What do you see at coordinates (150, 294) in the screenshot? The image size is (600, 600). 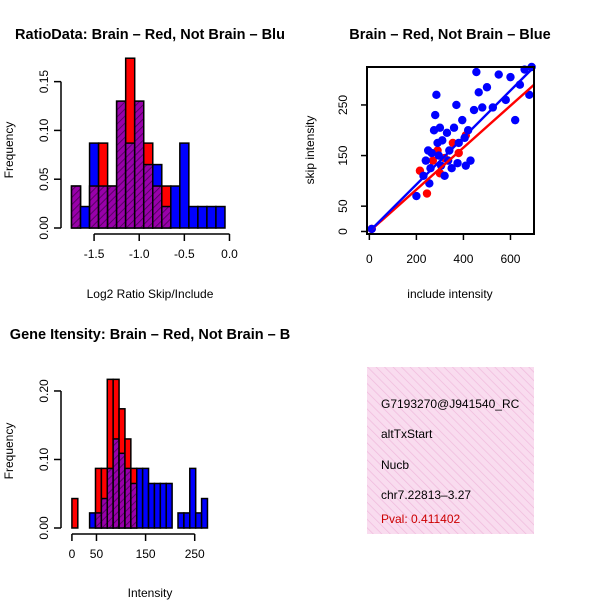 I see `x-axis-label: Log2 Ratio Skip/Include` at bounding box center [150, 294].